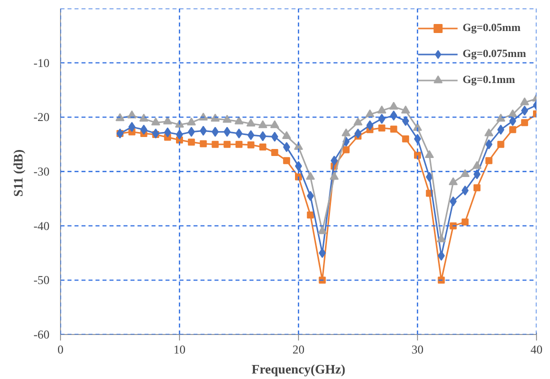  I want to click on x-tick-label: 30, so click(418, 349).